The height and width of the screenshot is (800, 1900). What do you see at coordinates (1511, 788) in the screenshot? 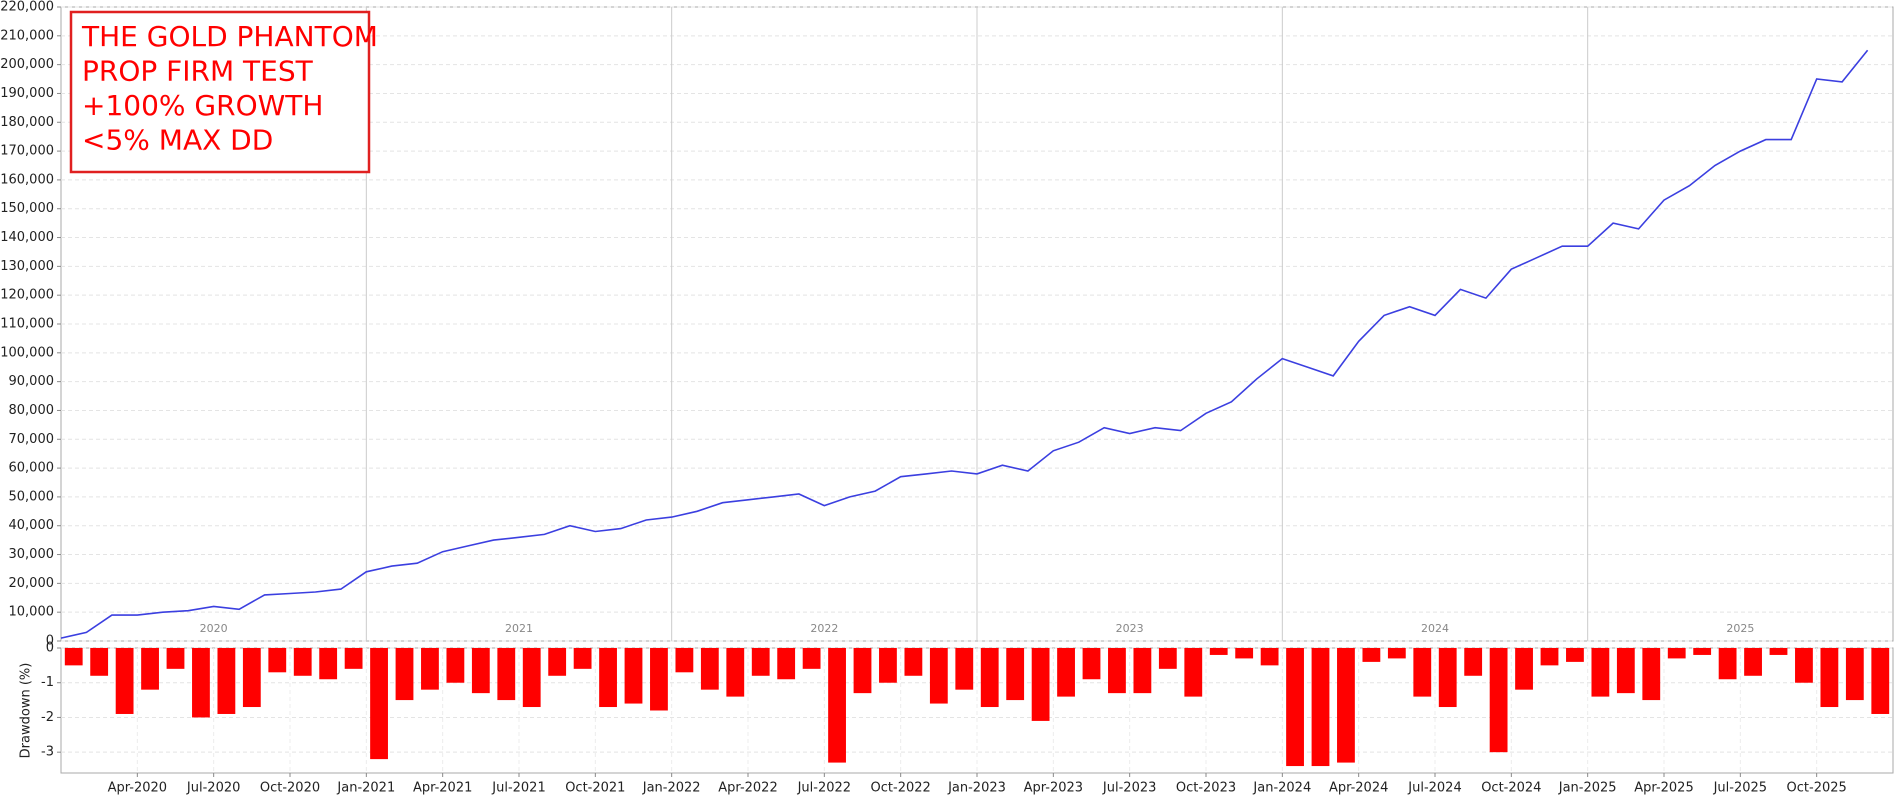
I see `x-tick-label: Oct-2024` at bounding box center [1511, 788].